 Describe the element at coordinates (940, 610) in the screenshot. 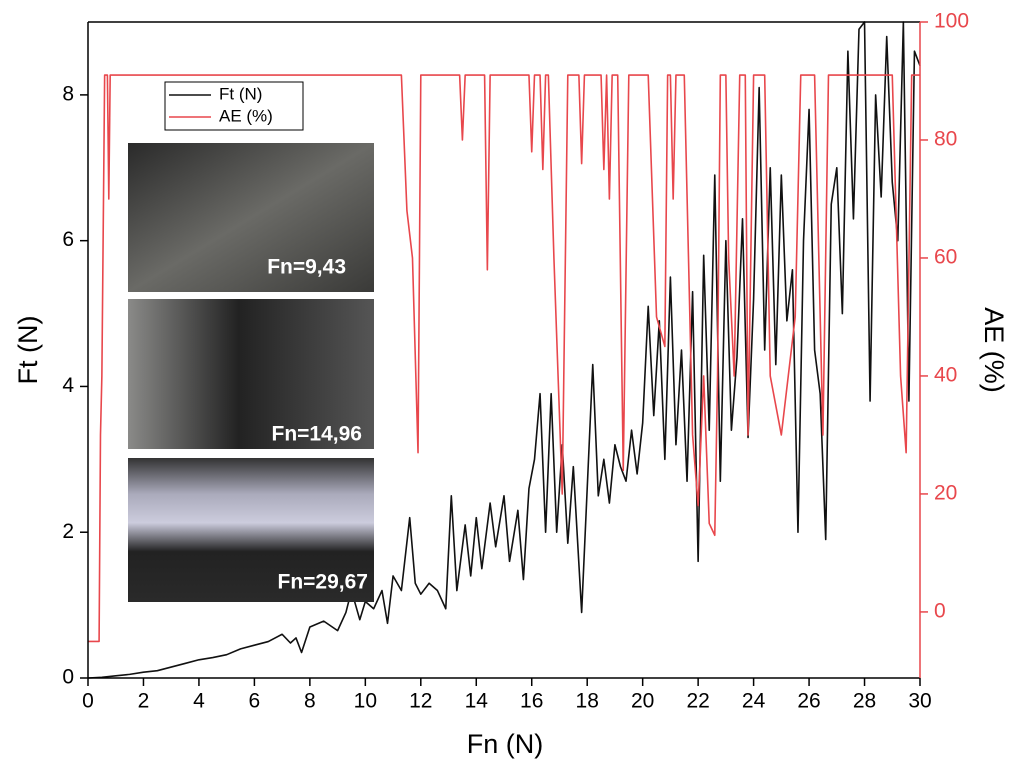

I see `y2-tick-label: 0` at that location.